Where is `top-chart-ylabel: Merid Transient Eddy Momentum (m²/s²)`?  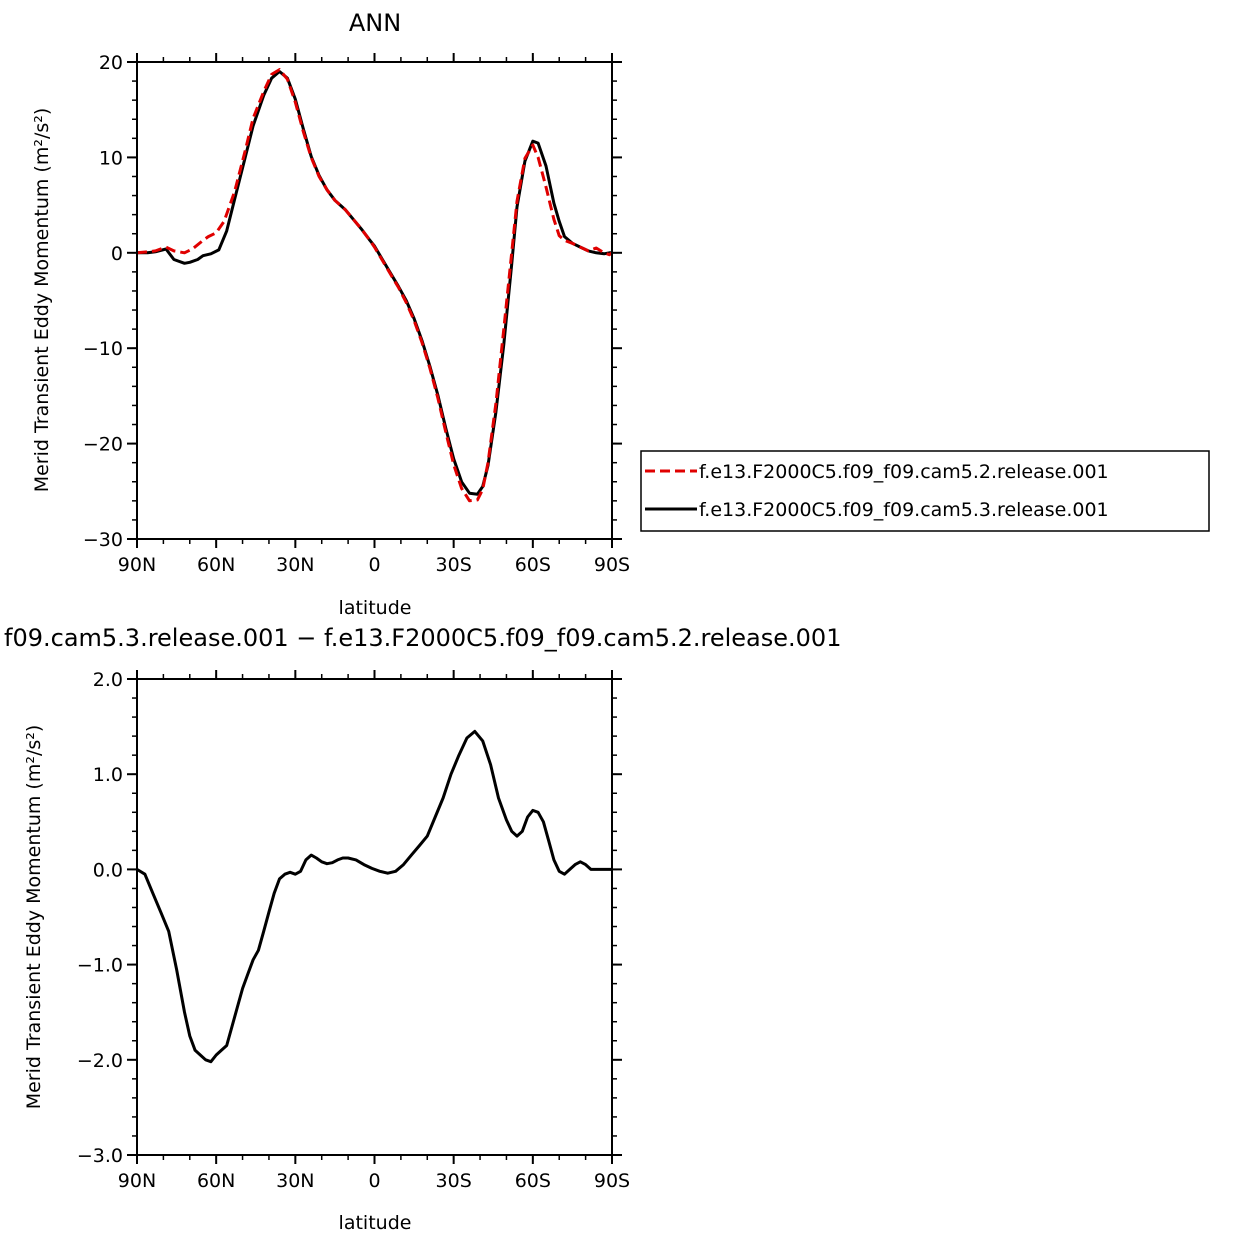
top-chart-ylabel: Merid Transient Eddy Momentum (m²/s²) is located at coordinates (42, 300).